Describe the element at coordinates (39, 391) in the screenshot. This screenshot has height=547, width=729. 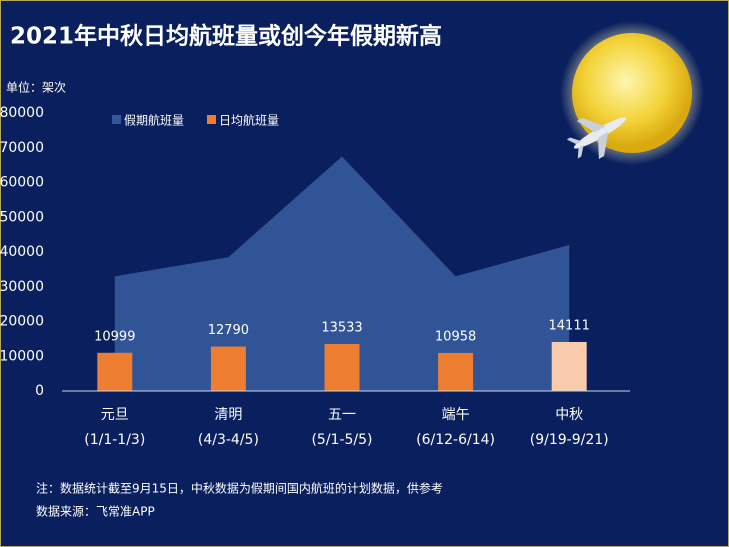
I see `y-tick-label: 0` at that location.